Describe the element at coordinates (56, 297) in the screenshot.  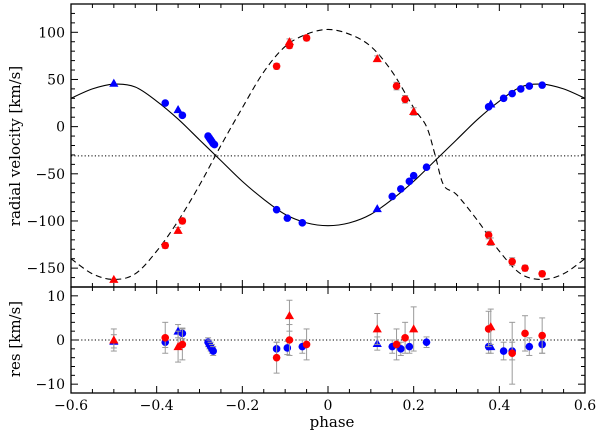
I see `bot-y-tick-label: 10` at that location.